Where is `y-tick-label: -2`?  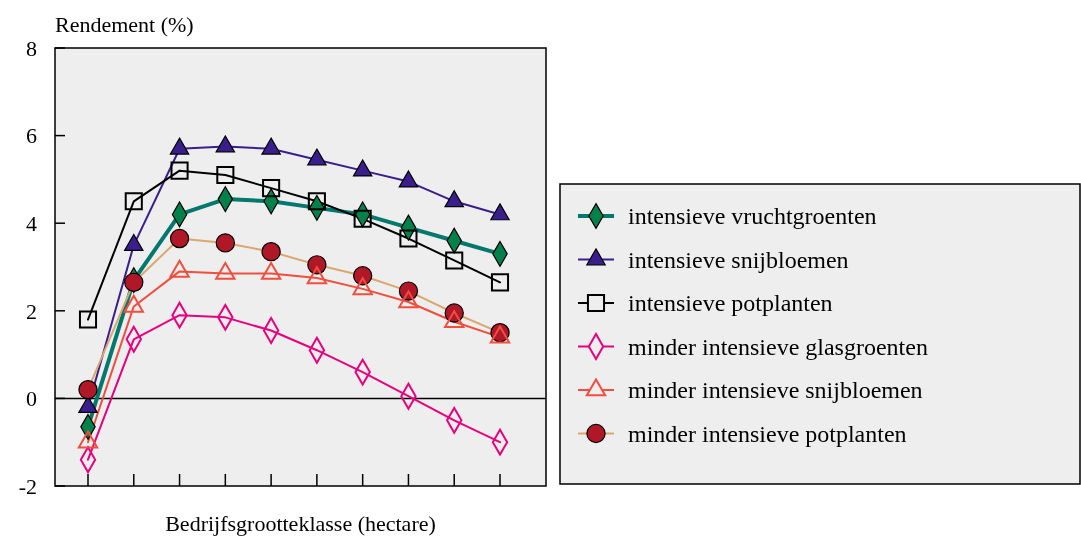
y-tick-label: -2 is located at coordinates (27, 486).